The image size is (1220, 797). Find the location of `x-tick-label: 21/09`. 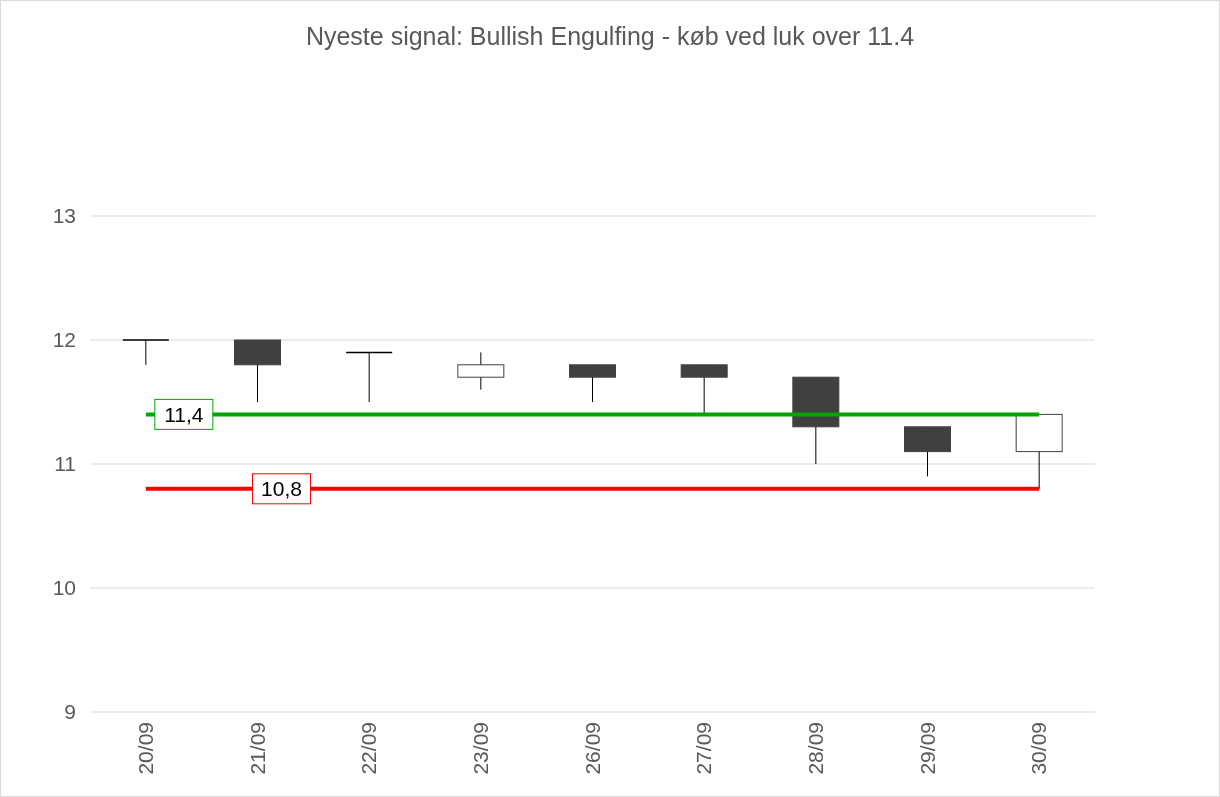

x-tick-label: 21/09 is located at coordinates (257, 748).